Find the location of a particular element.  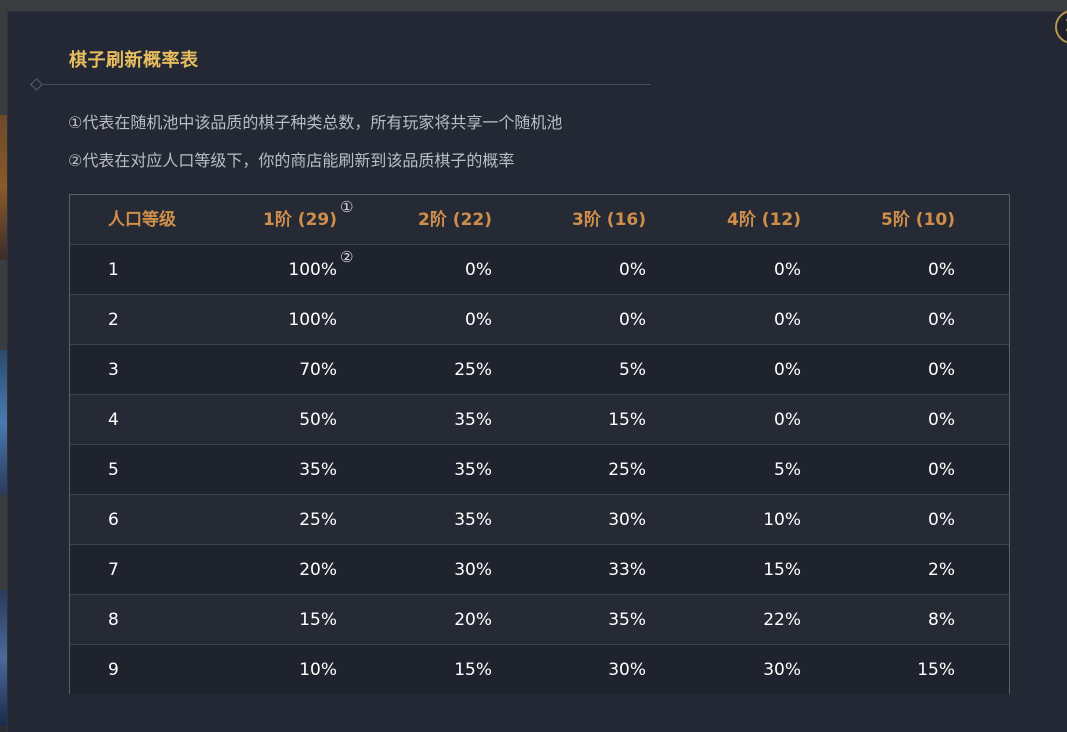

marker-2-icon: ② is located at coordinates (347, 257).